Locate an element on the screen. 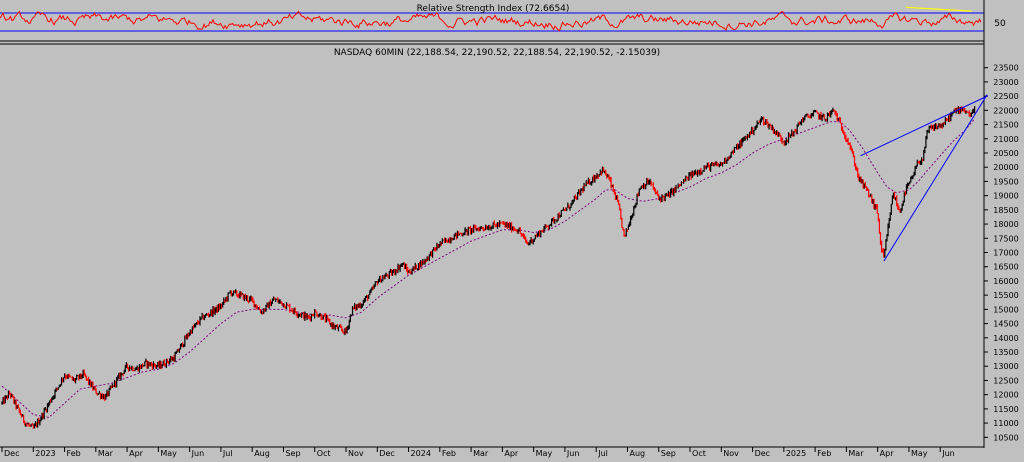  y-tick-label: 18500 is located at coordinates (1005, 210).